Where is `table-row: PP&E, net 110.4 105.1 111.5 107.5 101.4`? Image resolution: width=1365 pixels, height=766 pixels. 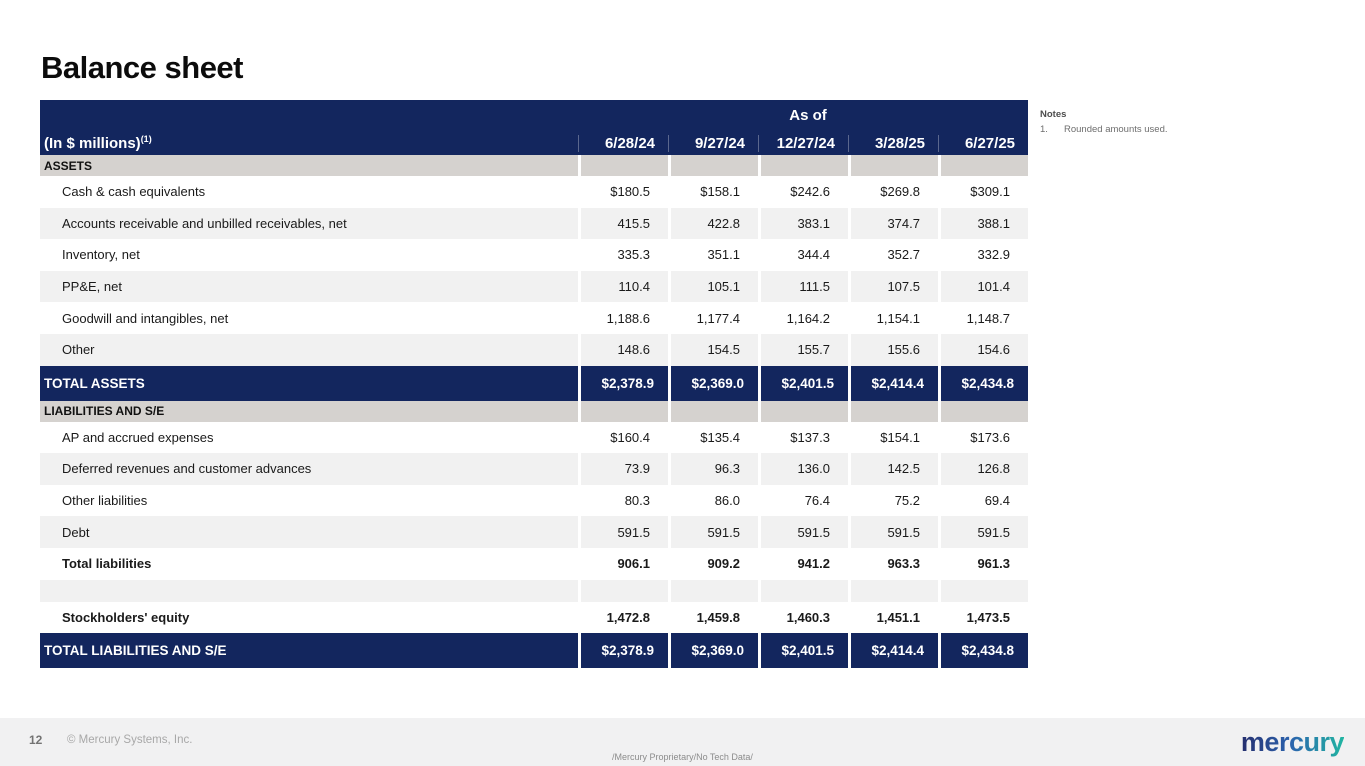 table-row: PP&E, net 110.4 105.1 111.5 107.5 101.4 is located at coordinates (534, 286).